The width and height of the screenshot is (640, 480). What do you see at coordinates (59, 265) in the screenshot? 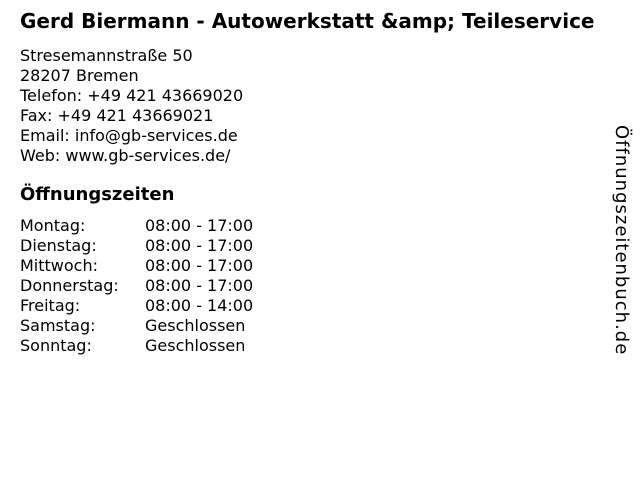
I see `day-label: Mittwoch:` at bounding box center [59, 265].